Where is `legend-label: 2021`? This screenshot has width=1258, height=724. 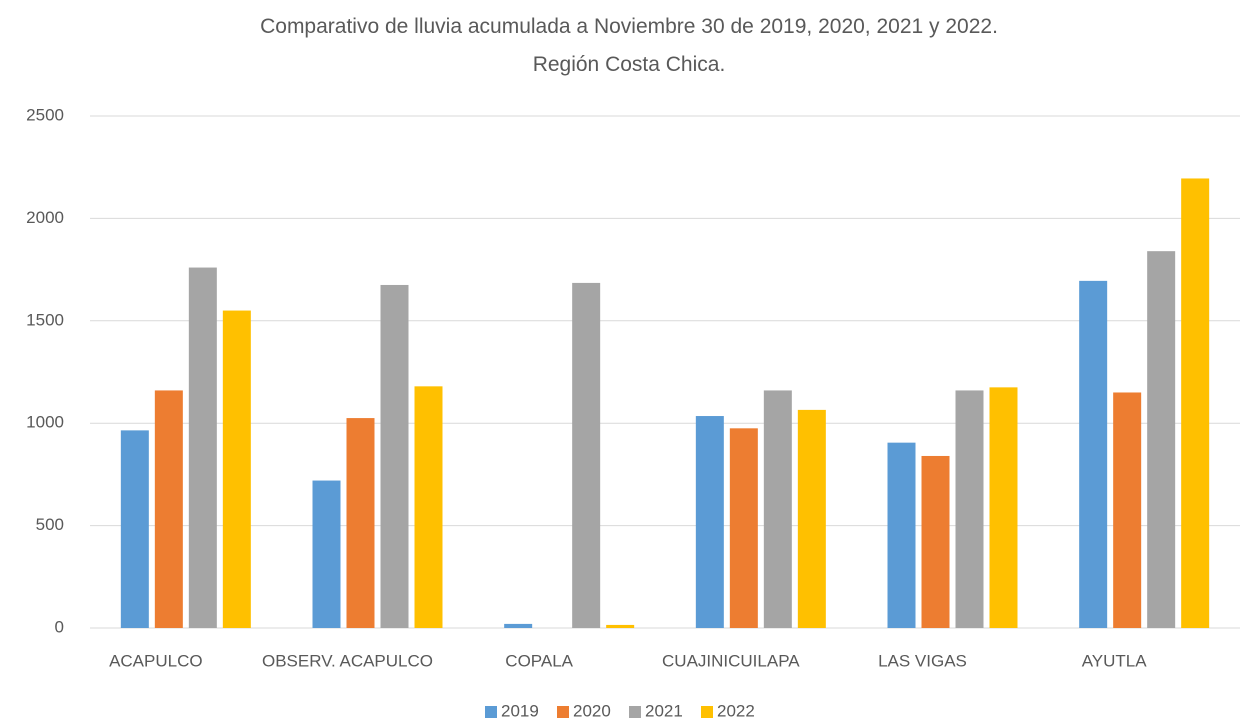 legend-label: 2021 is located at coordinates (664, 710).